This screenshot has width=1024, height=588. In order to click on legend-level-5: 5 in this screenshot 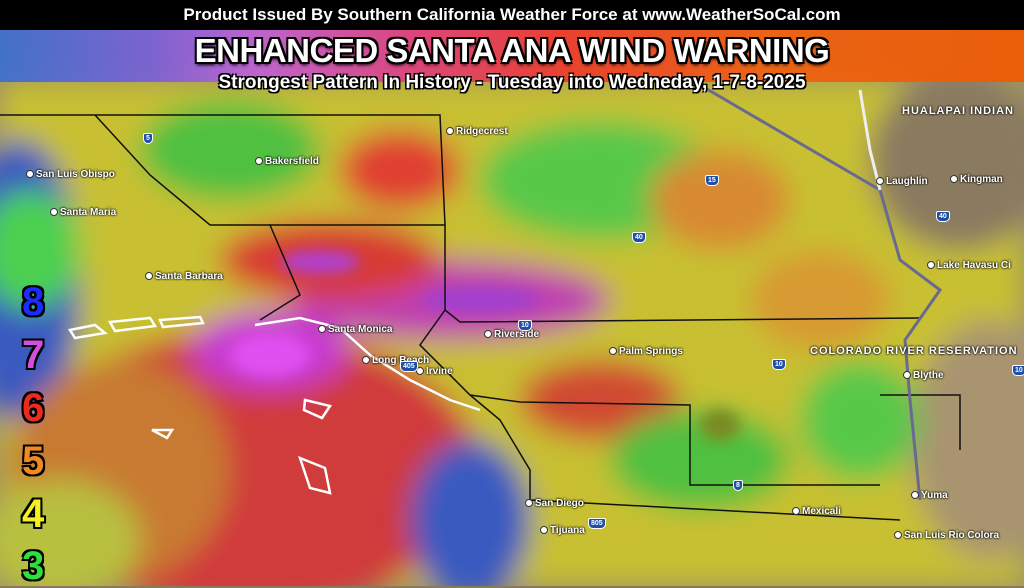, I will do `click(33, 461)`.